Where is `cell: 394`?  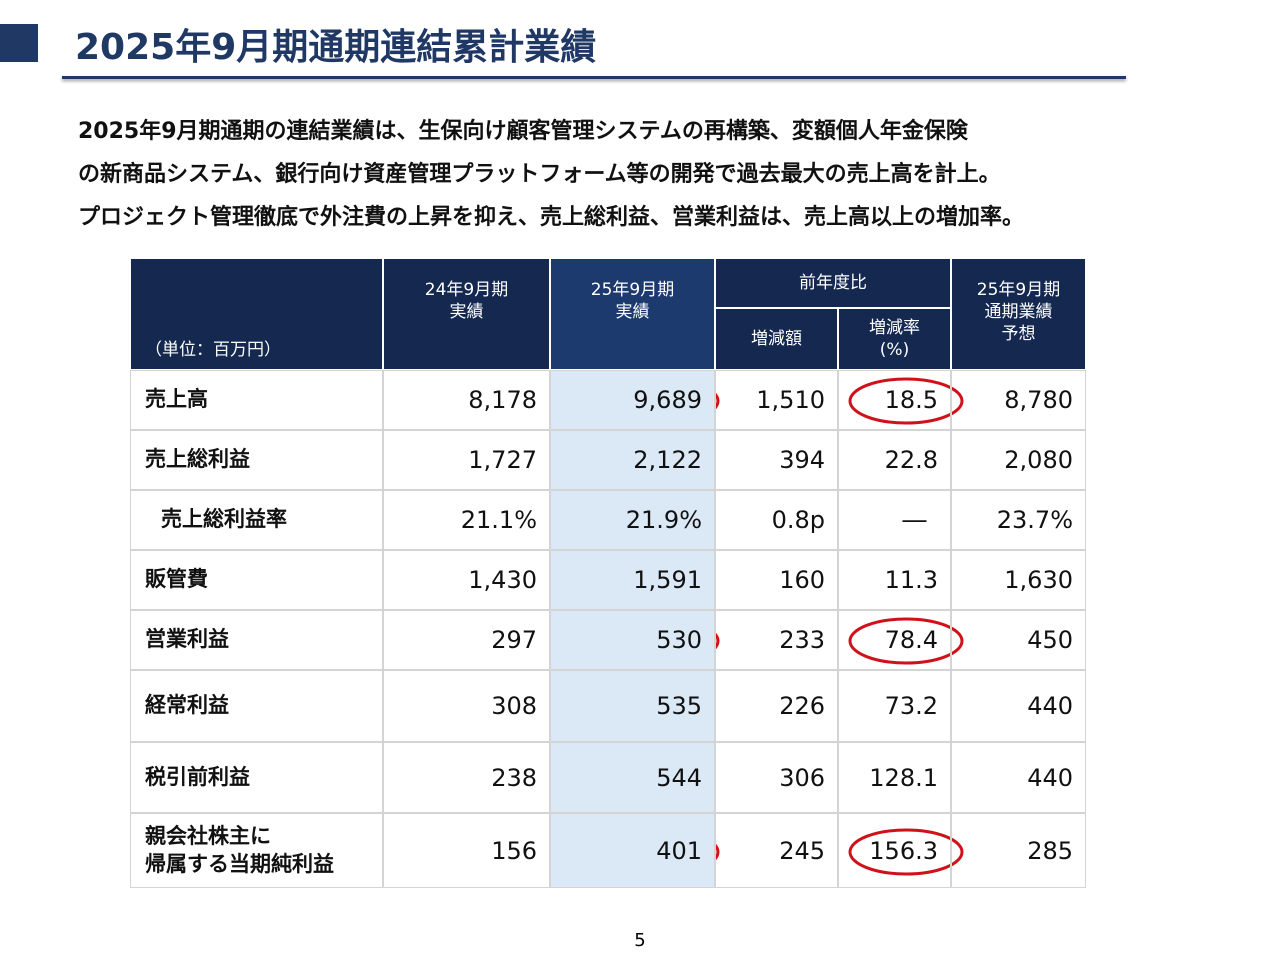 cell: 394 is located at coordinates (776, 460).